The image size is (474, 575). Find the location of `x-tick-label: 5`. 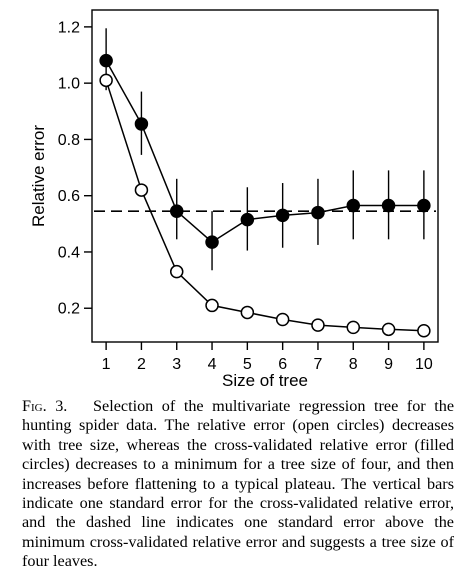

x-tick-label: 5 is located at coordinates (247, 364).